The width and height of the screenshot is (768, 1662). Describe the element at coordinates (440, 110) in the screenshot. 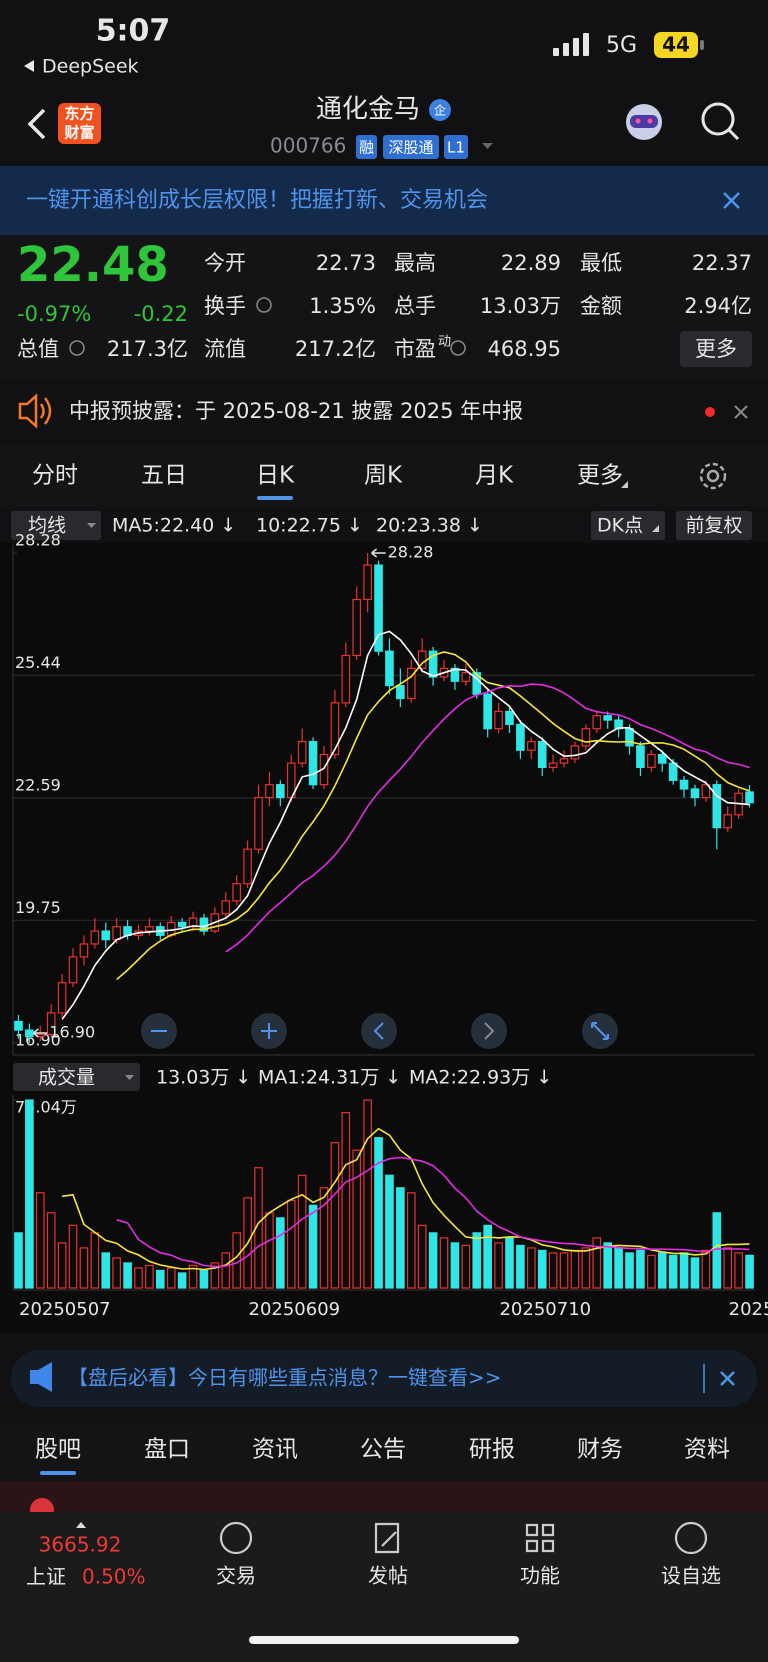

I see `badge-text: 企` at that location.